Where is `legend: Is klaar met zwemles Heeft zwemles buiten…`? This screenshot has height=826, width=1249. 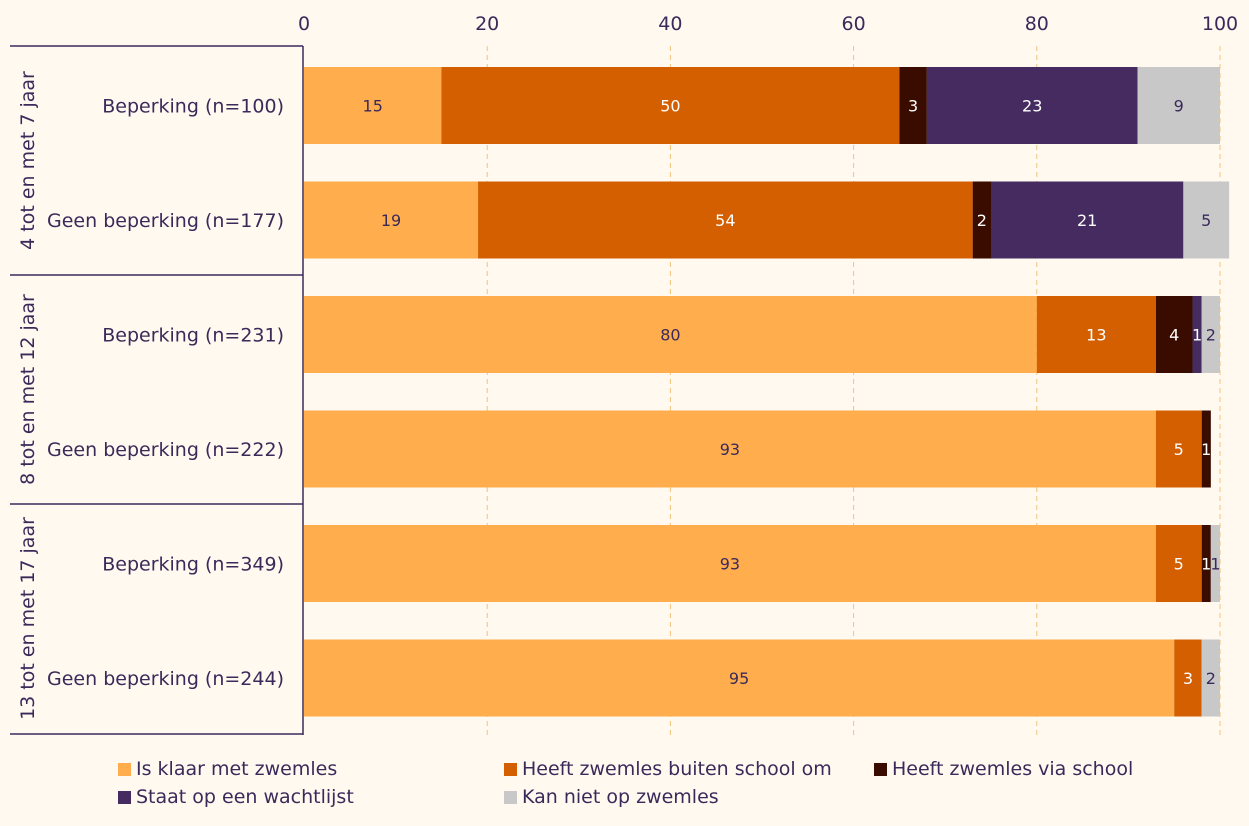
legend: Is klaar met zwemles Heeft zwemles buiten… is located at coordinates (668, 783).